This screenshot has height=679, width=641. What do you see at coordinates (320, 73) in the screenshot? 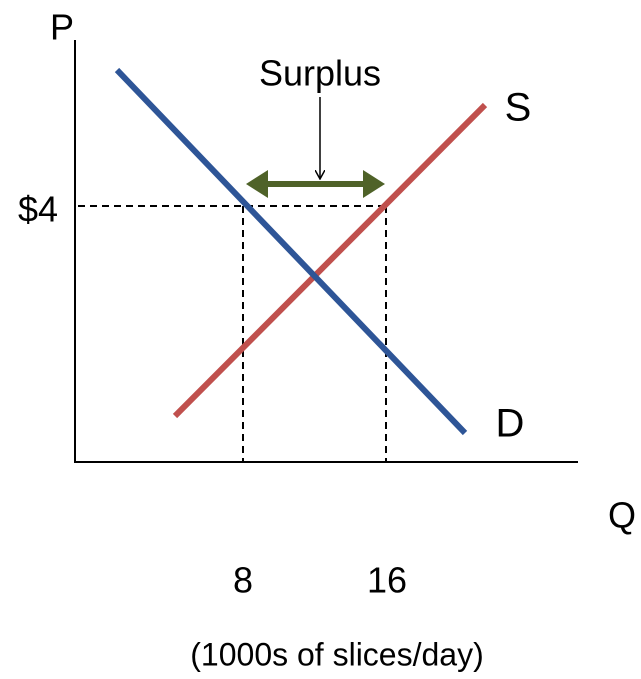
I see `annotation: Surplus` at bounding box center [320, 73].